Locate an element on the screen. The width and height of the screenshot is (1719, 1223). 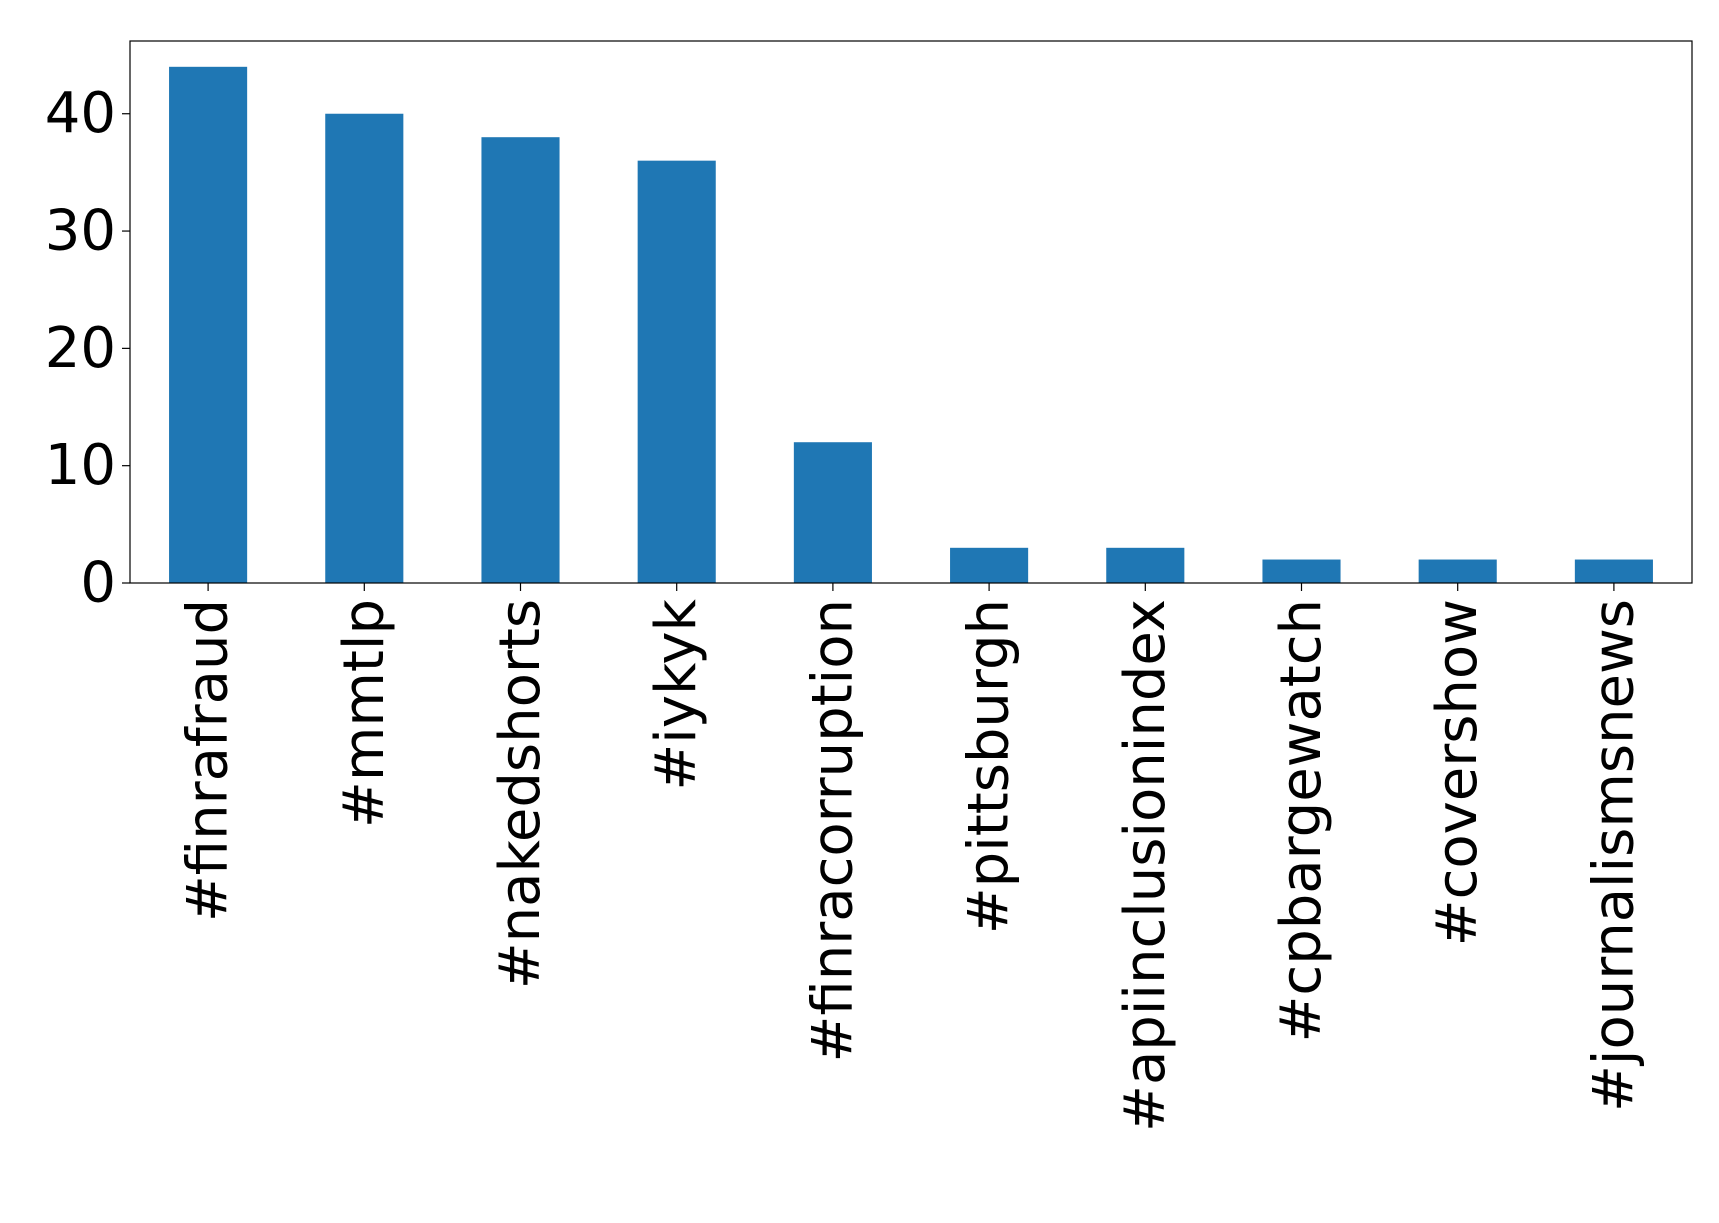
y-tick-label: 10 is located at coordinates (80, 465).